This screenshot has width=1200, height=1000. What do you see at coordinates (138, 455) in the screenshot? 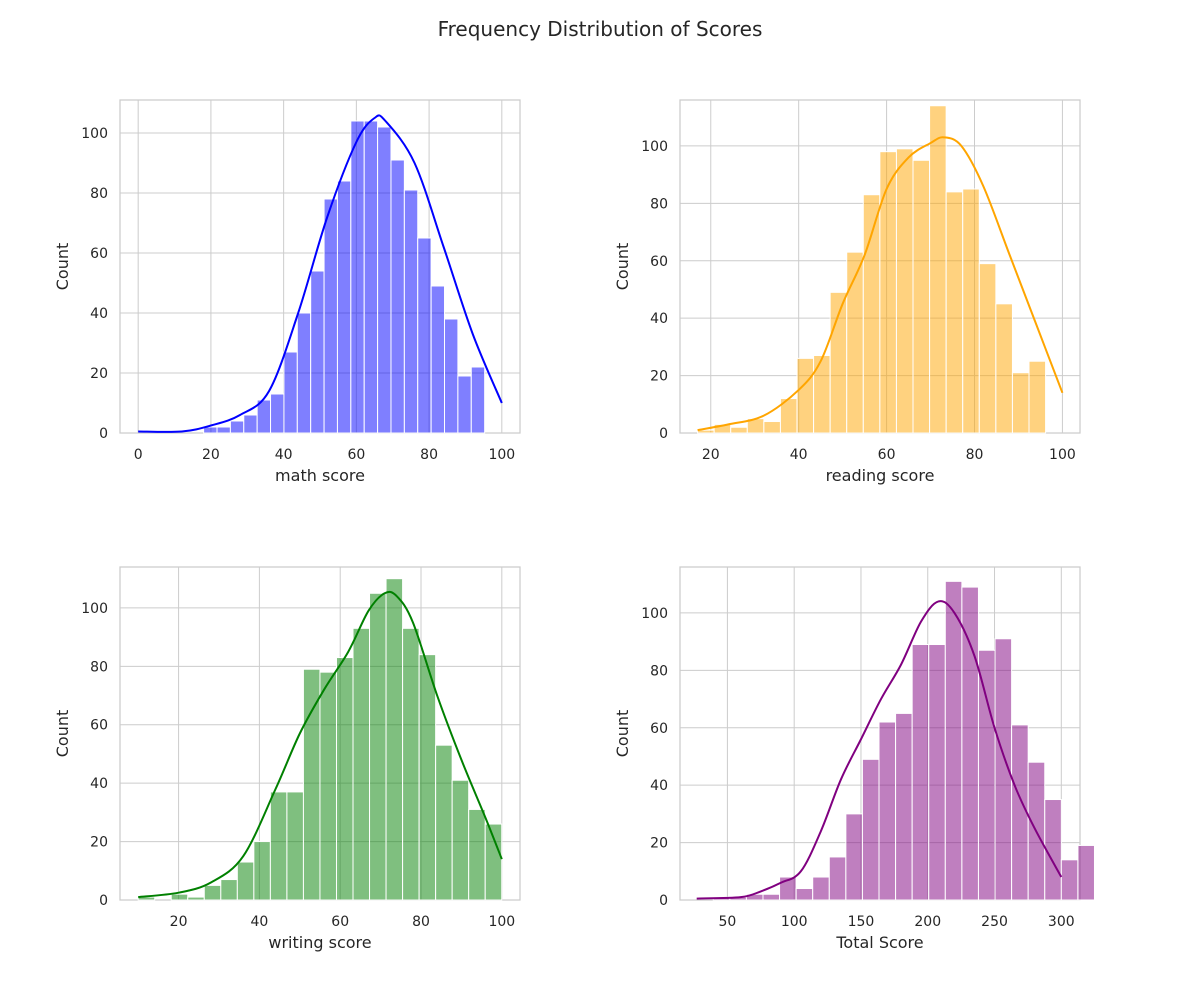
I see `x-tick-label: 0` at bounding box center [138, 455].